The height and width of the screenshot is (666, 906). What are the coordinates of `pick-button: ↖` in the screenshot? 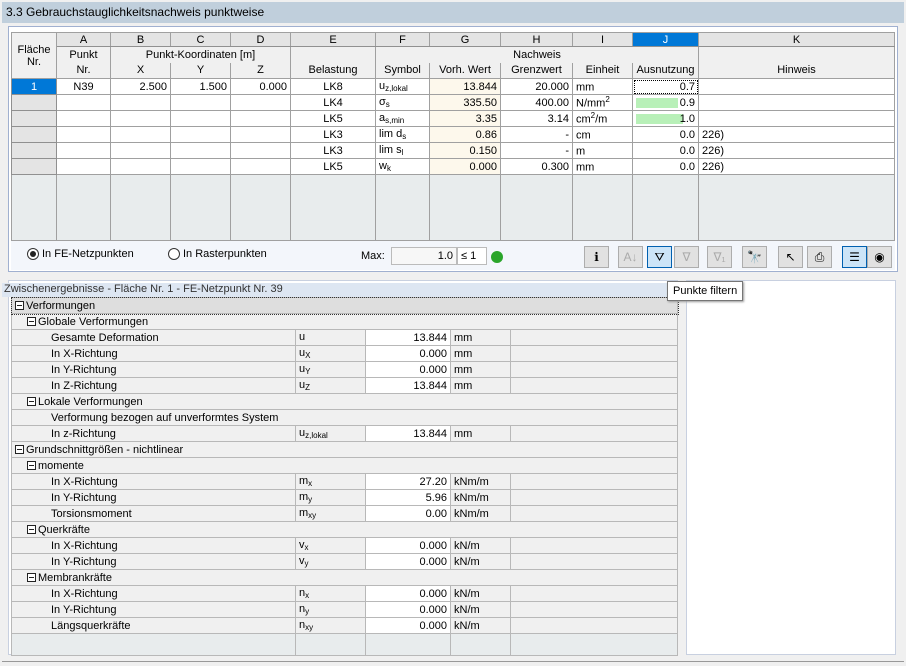 It's located at (790, 257).